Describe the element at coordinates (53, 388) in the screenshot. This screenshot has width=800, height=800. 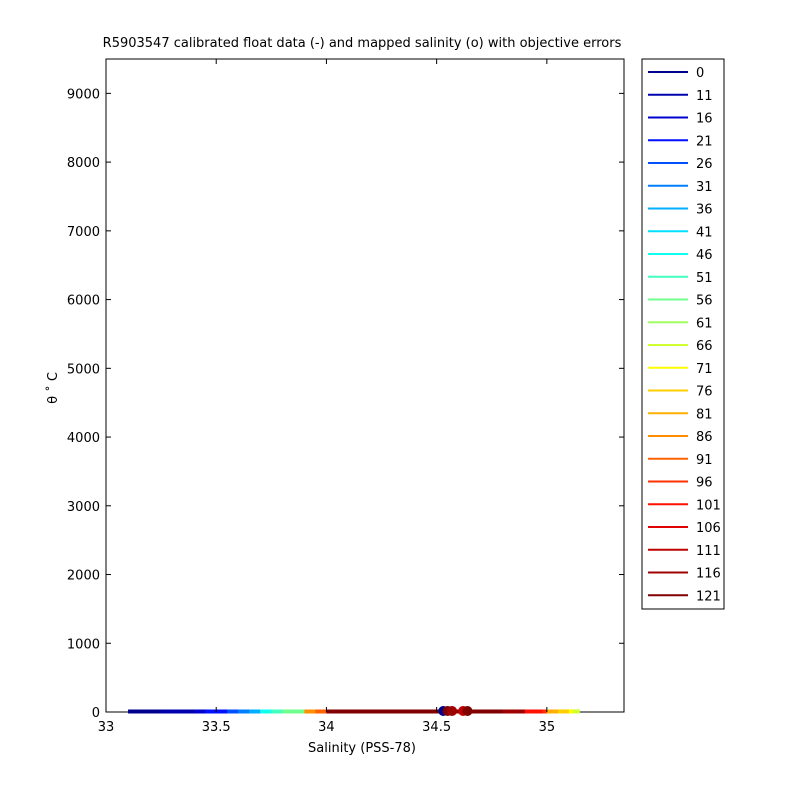
I see `y-axis-label: θ ˚ C` at that location.